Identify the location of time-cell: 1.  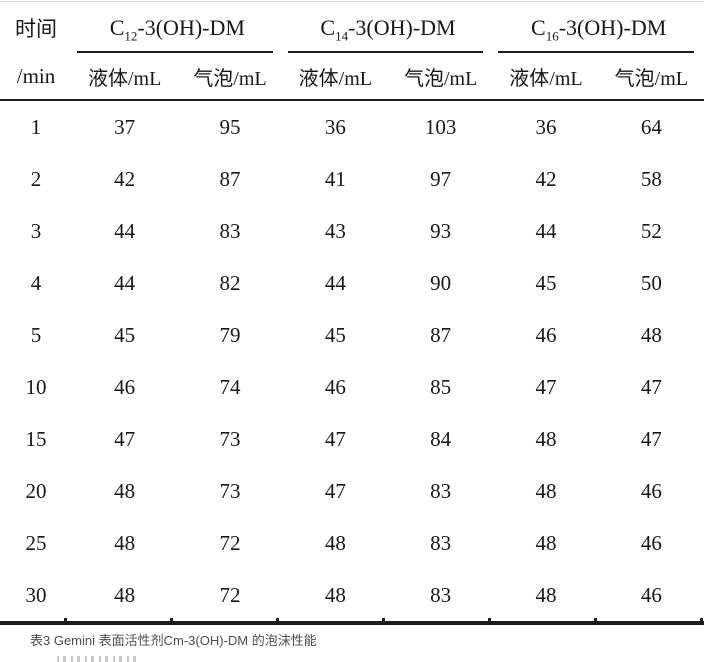
(36, 126).